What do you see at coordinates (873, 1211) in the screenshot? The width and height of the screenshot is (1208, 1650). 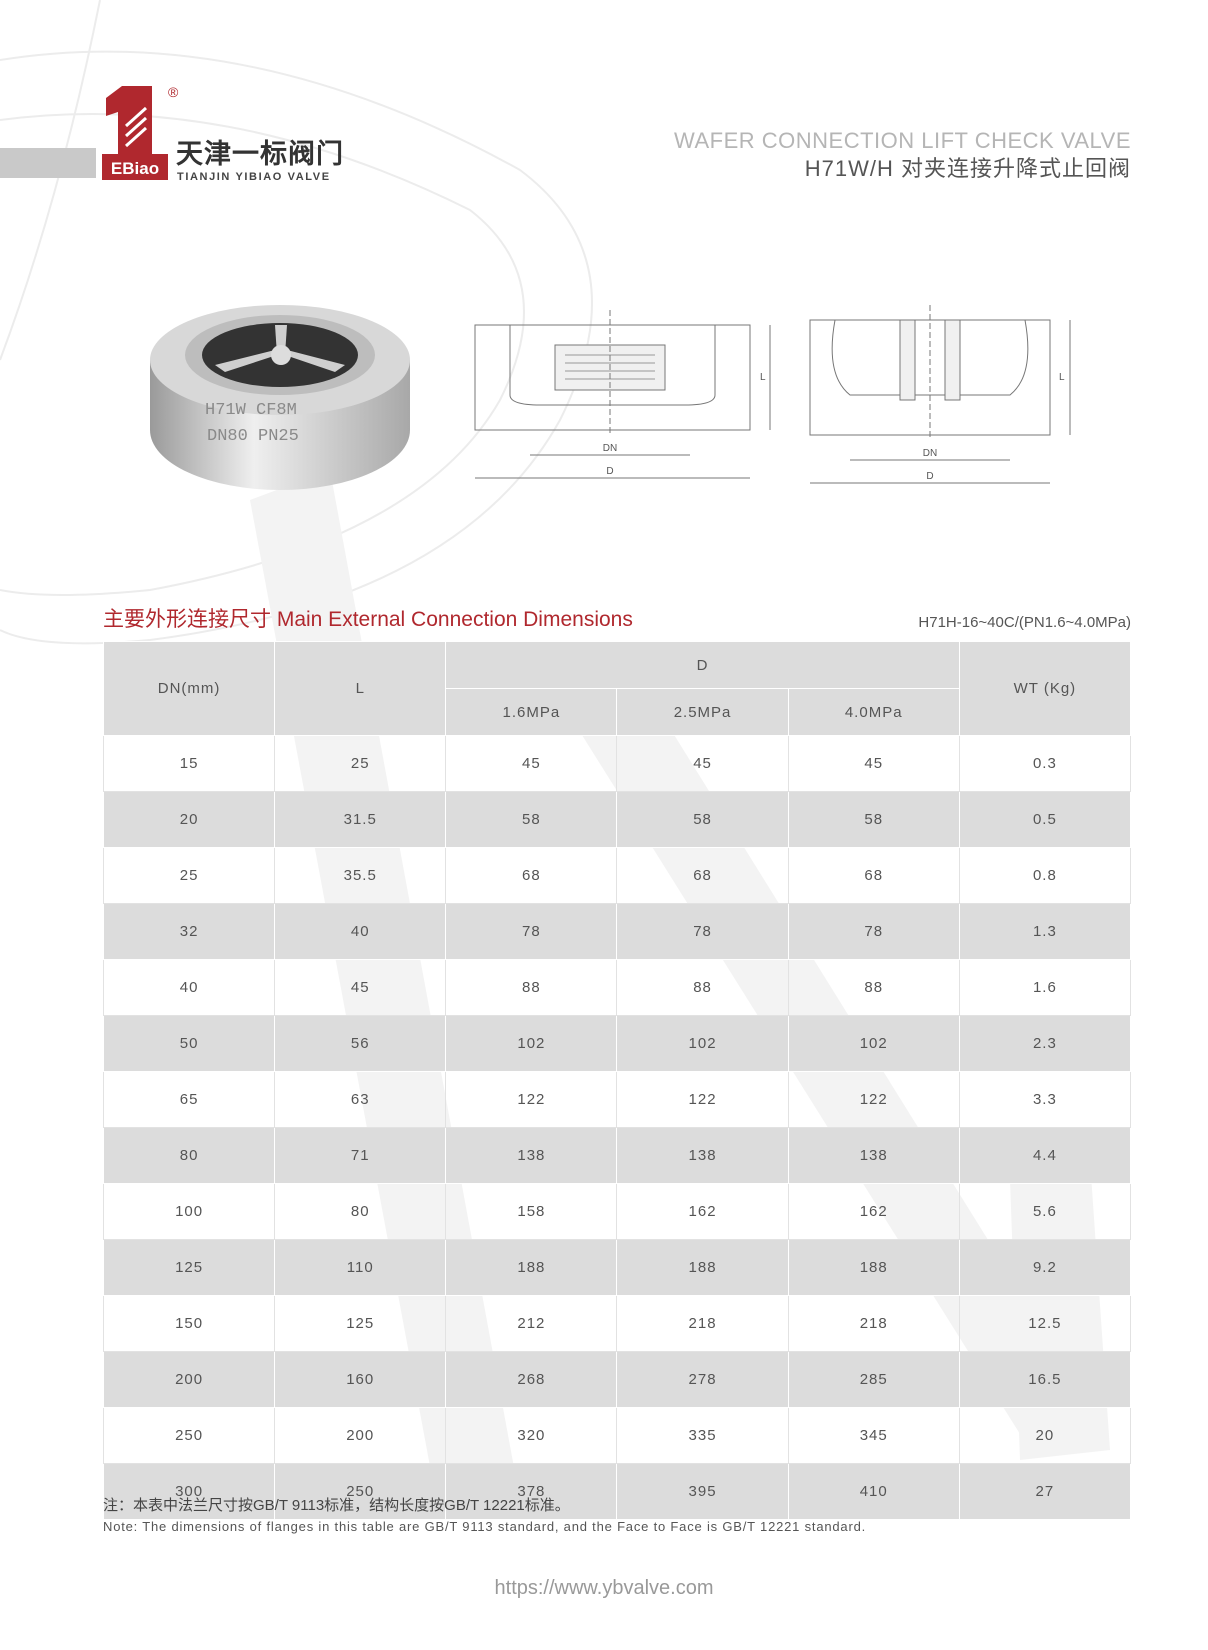 I see `cell-d-4-0mpa: 162` at bounding box center [873, 1211].